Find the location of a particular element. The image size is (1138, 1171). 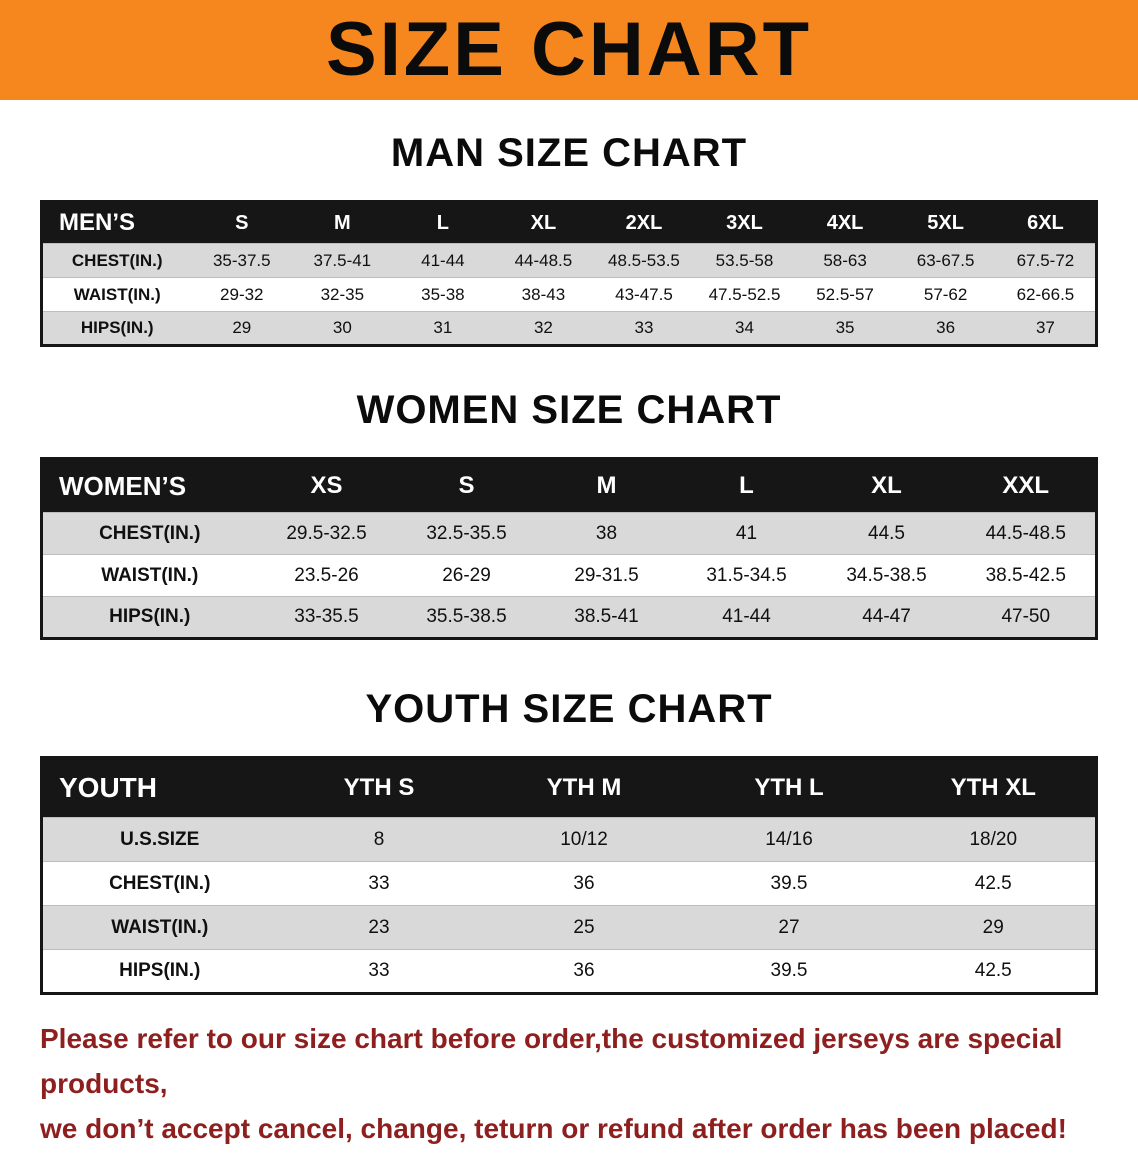

size-value-cell: 23 is located at coordinates (379, 927).